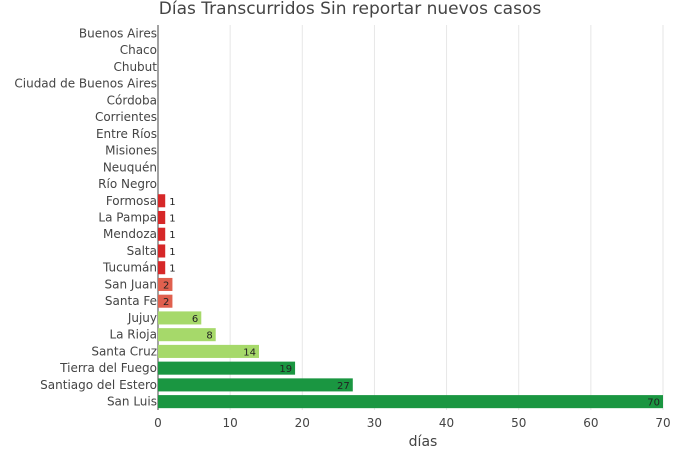  What do you see at coordinates (131, 151) in the screenshot?
I see `category-label-7: Misiones` at bounding box center [131, 151].